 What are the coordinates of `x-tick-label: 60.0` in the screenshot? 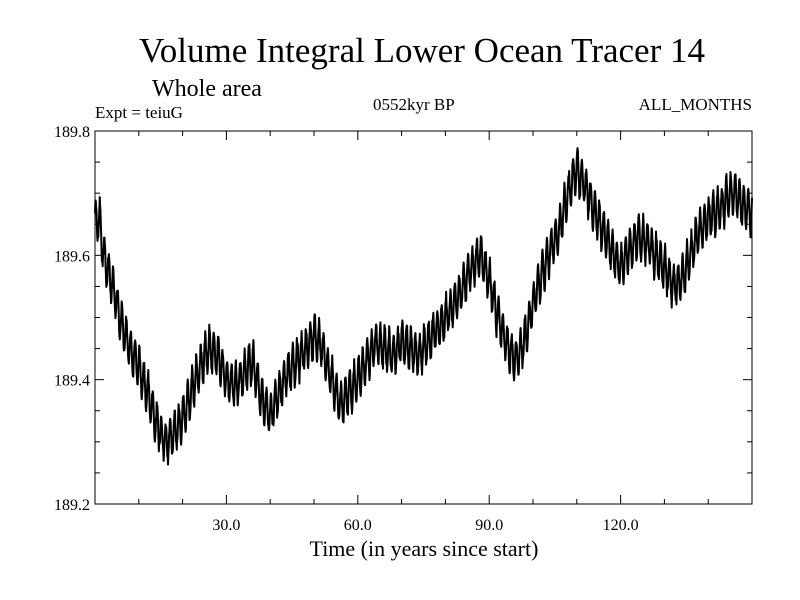 It's located at (358, 525).